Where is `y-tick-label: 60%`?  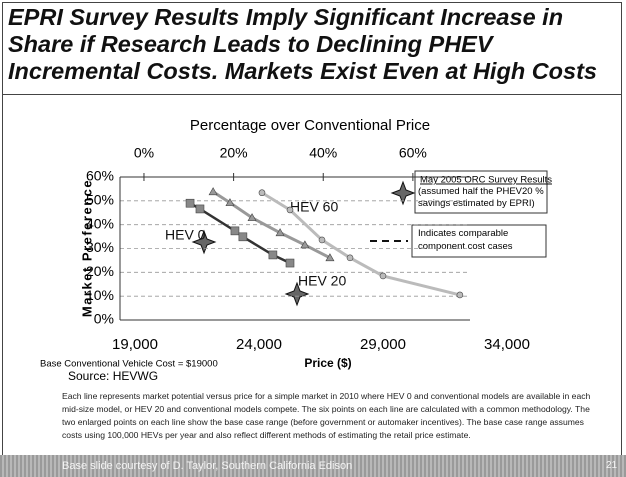
y-tick-label: 60% is located at coordinates (100, 176).